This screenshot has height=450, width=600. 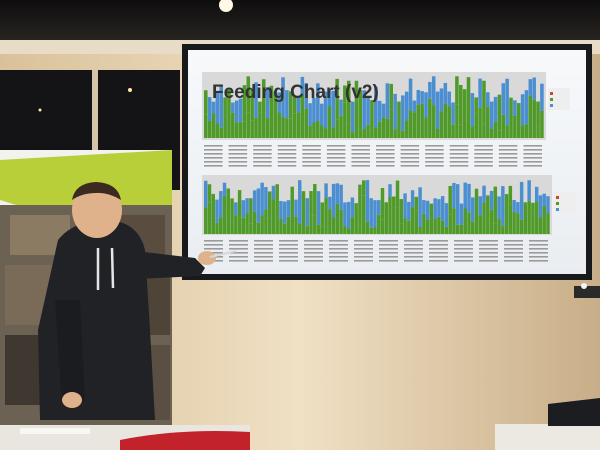 I want to click on window-reflection-light, so click(x=40, y=110).